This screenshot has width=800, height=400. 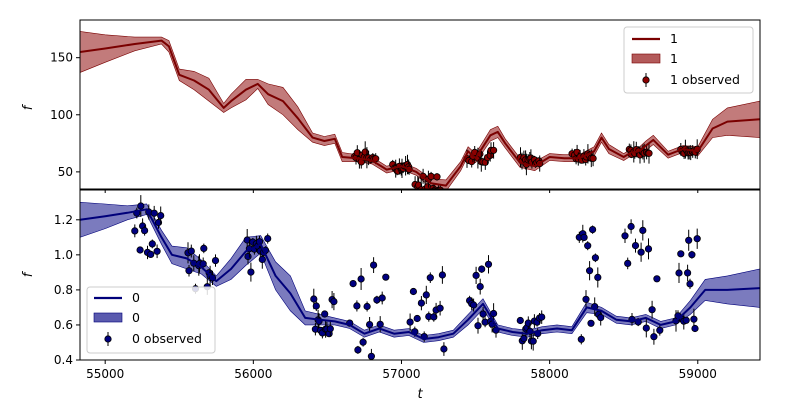 I want to click on bottom-y-axis-label: f, so click(x=28, y=273).